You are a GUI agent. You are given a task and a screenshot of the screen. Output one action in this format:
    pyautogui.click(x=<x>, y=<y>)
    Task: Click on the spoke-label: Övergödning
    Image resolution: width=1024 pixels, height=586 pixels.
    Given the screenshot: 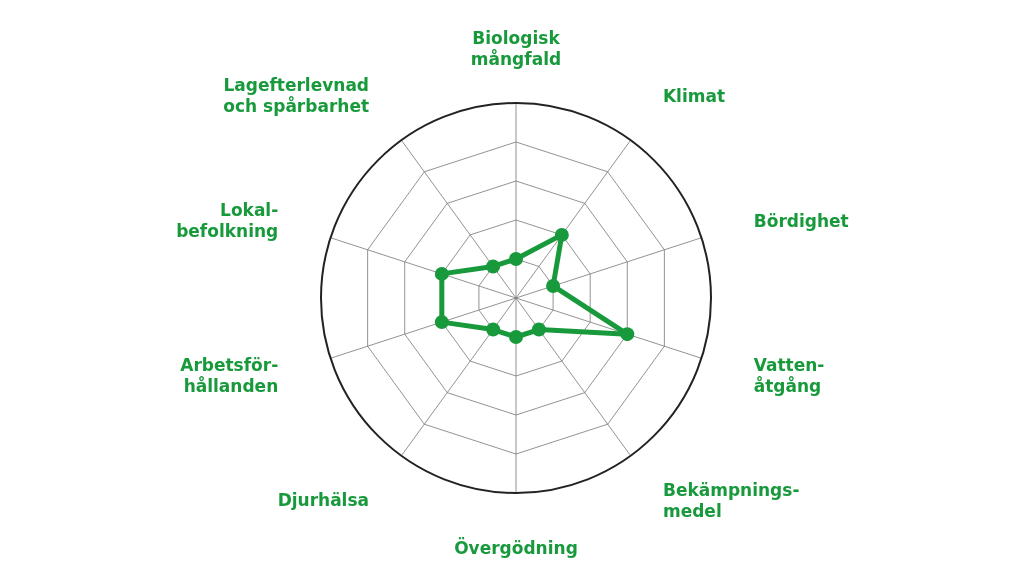 What is the action you would take?
    pyautogui.click(x=516, y=547)
    